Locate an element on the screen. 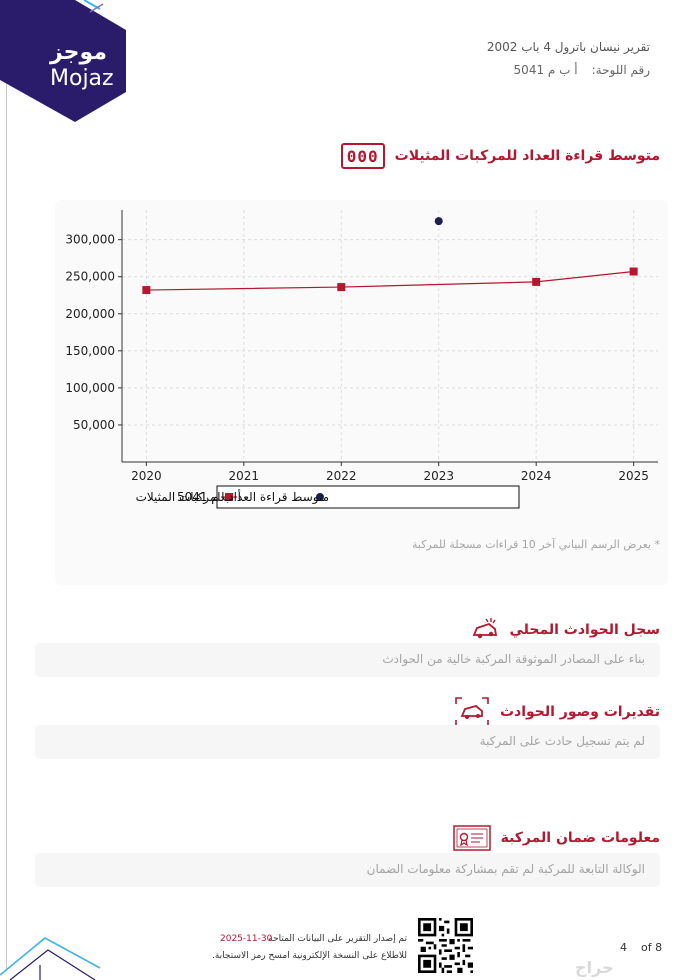 Image resolution: width=700 pixels, height=980 pixels. footer-issued-text: تم إصدار التقرير على البيانات المتاحة is located at coordinates (337, 939).